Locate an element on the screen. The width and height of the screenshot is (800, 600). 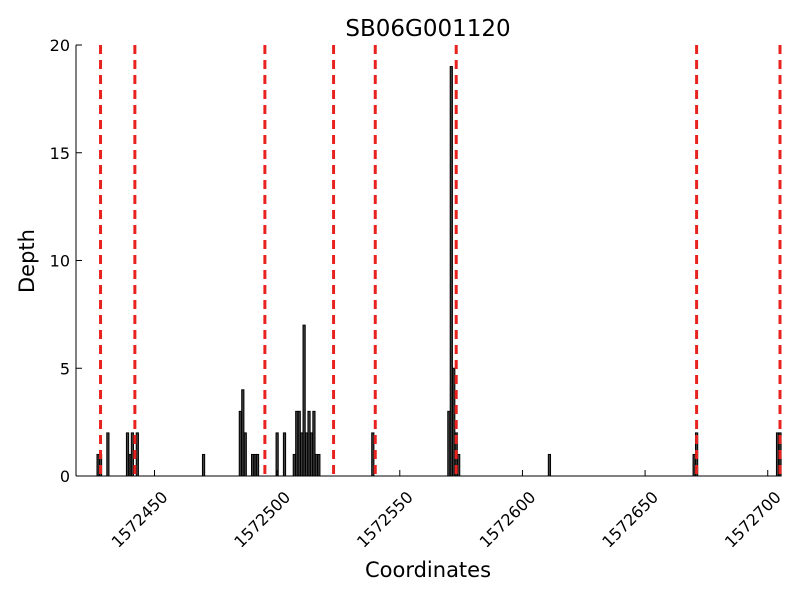
y-tick-label: 15 is located at coordinates (60, 153).